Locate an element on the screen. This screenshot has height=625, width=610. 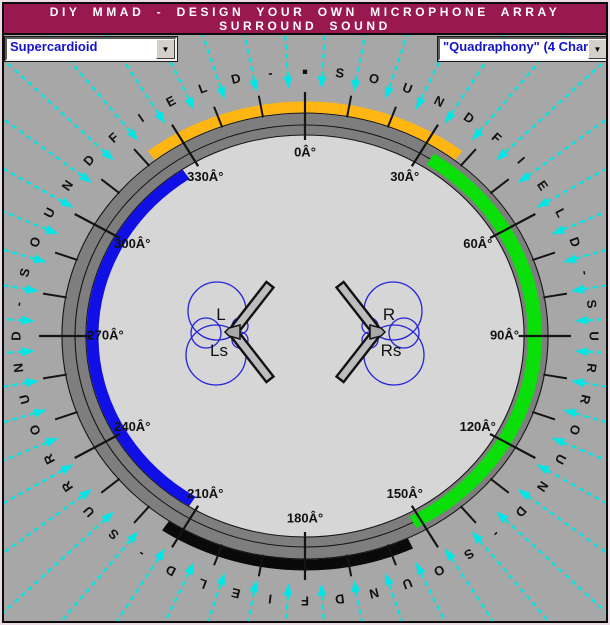
channel-label-R: R is located at coordinates (389, 314).